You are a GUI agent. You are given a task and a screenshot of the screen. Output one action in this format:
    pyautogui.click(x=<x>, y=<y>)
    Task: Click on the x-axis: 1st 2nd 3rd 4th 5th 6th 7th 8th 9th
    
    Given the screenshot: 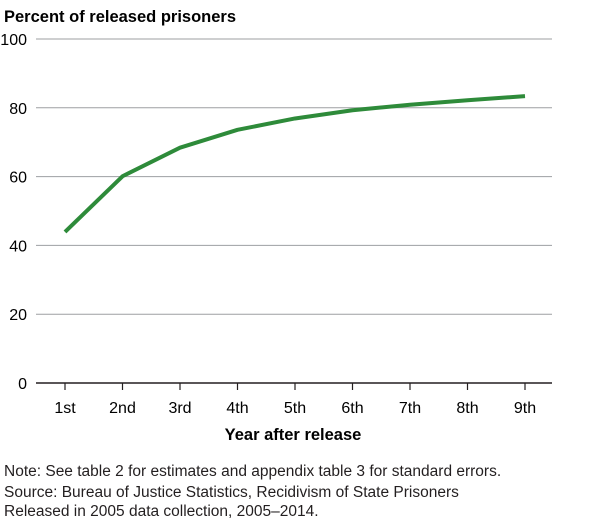 What is the action you would take?
    pyautogui.click(x=295, y=400)
    